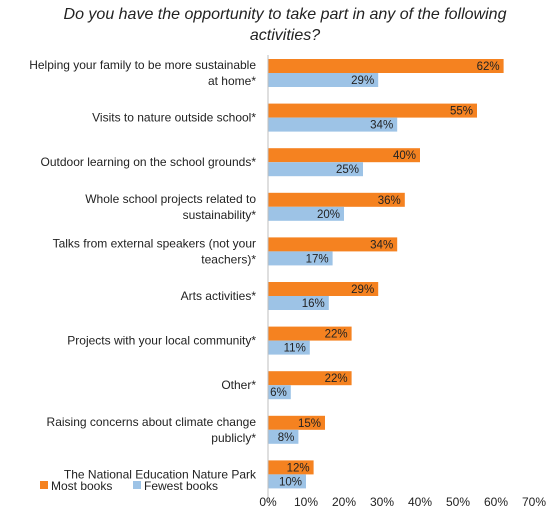  Describe the element at coordinates (220, 215) in the screenshot. I see `category-label-4-line-2: sustainability*` at that location.